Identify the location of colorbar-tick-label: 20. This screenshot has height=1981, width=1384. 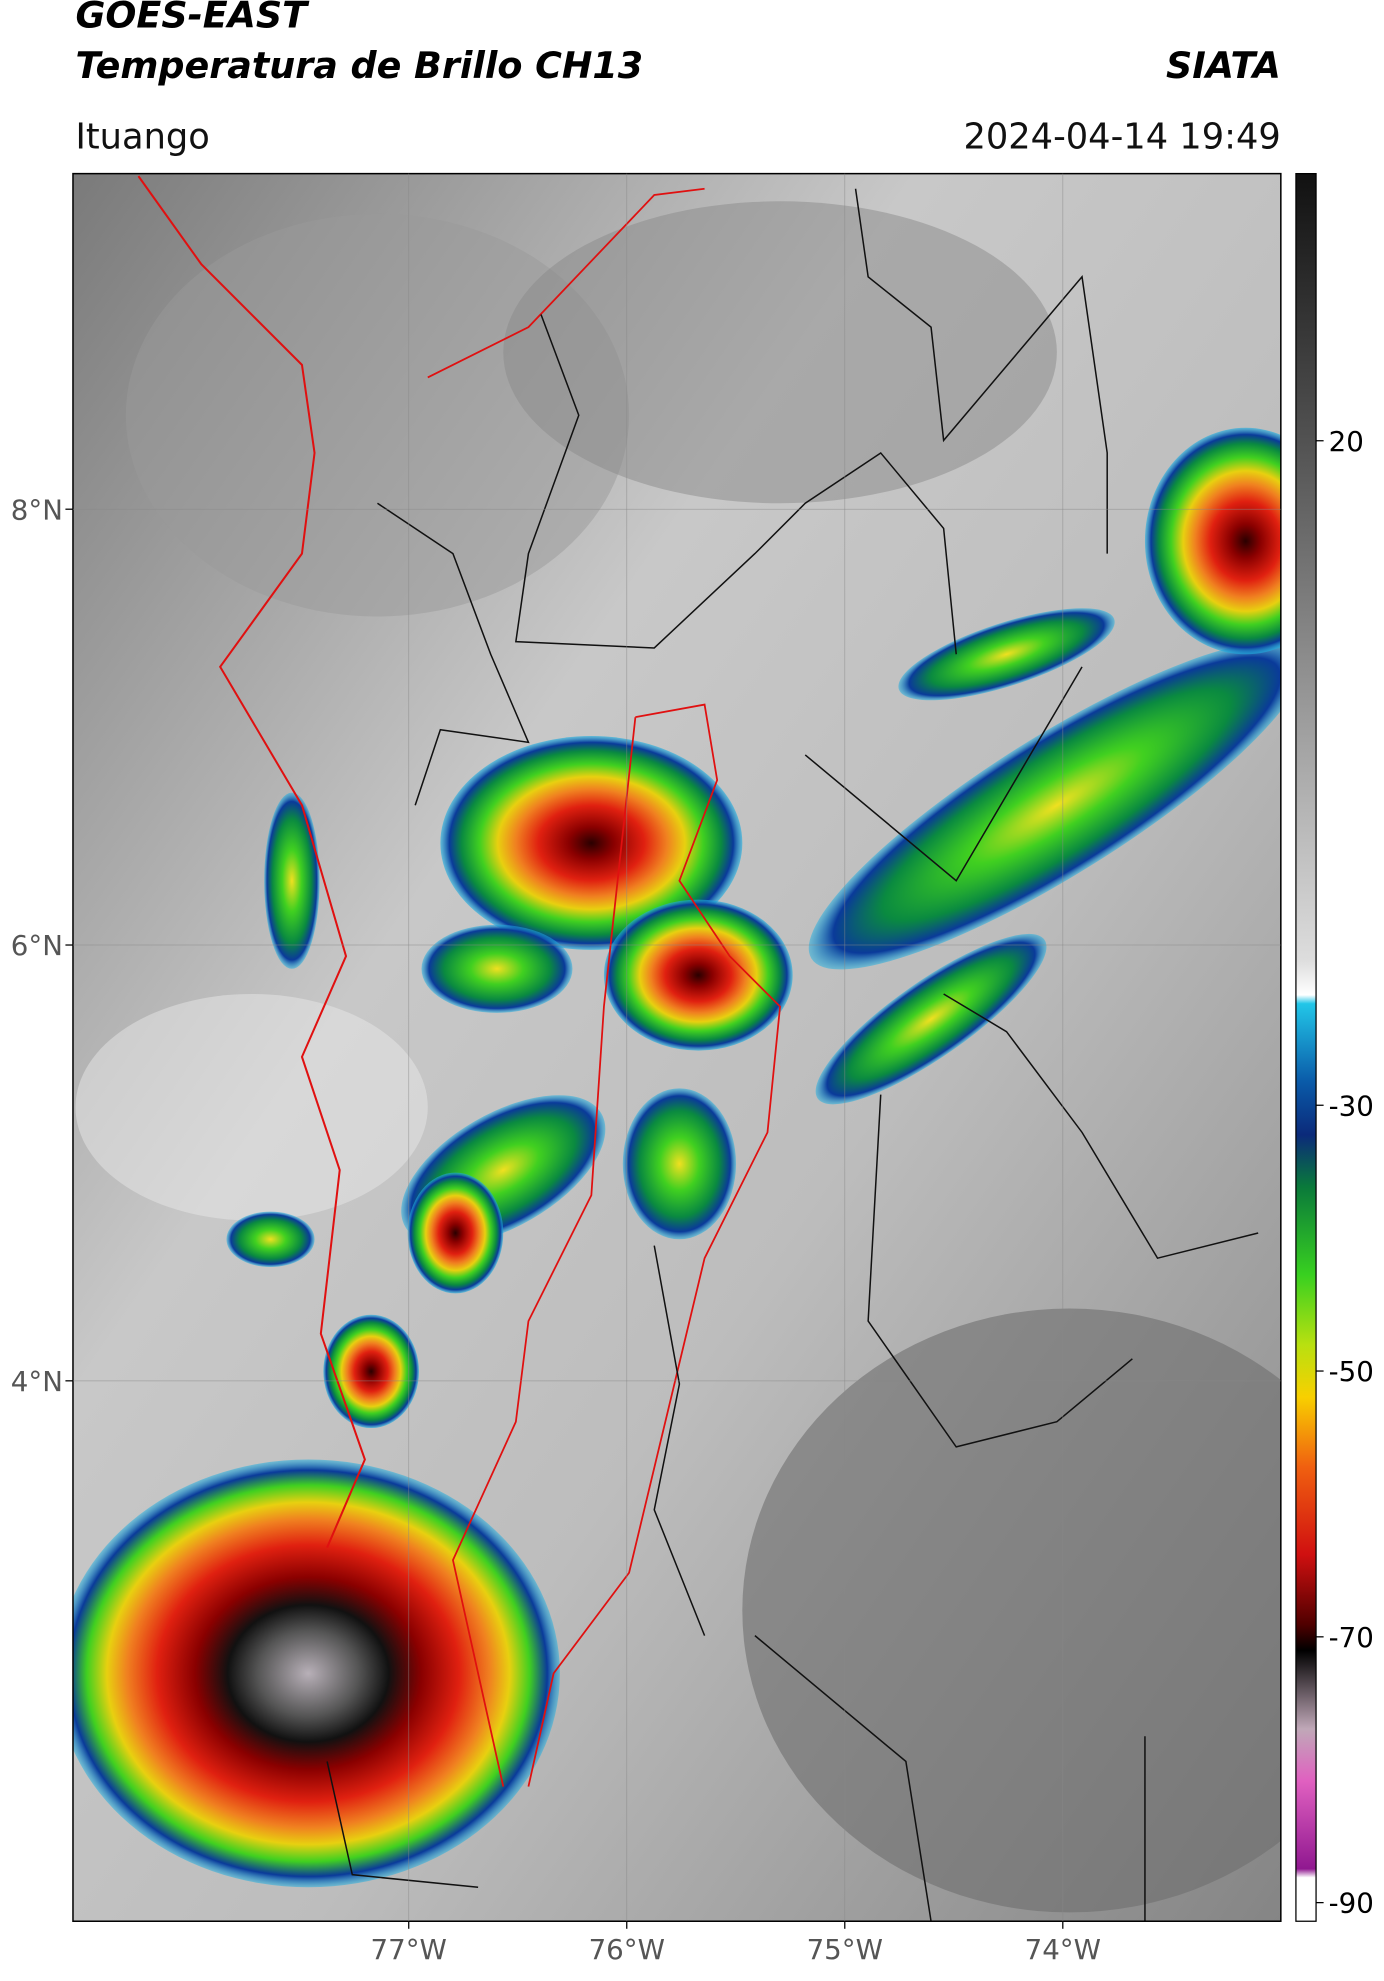
(1346, 441).